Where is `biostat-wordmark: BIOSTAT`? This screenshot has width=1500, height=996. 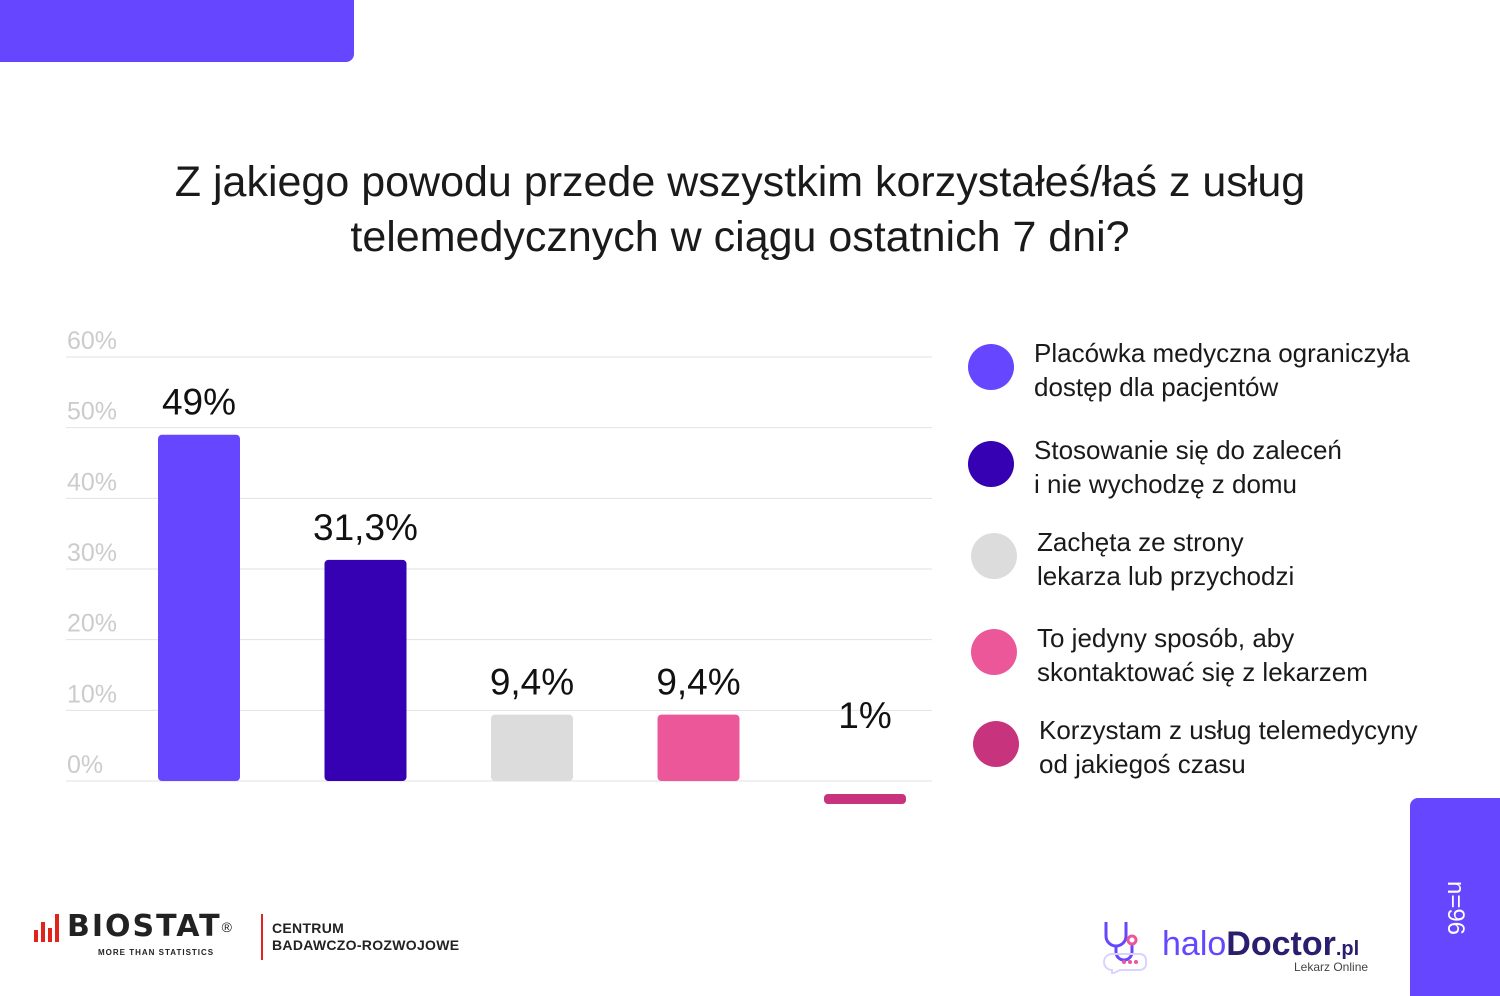
biostat-wordmark: BIOSTAT is located at coordinates (144, 926).